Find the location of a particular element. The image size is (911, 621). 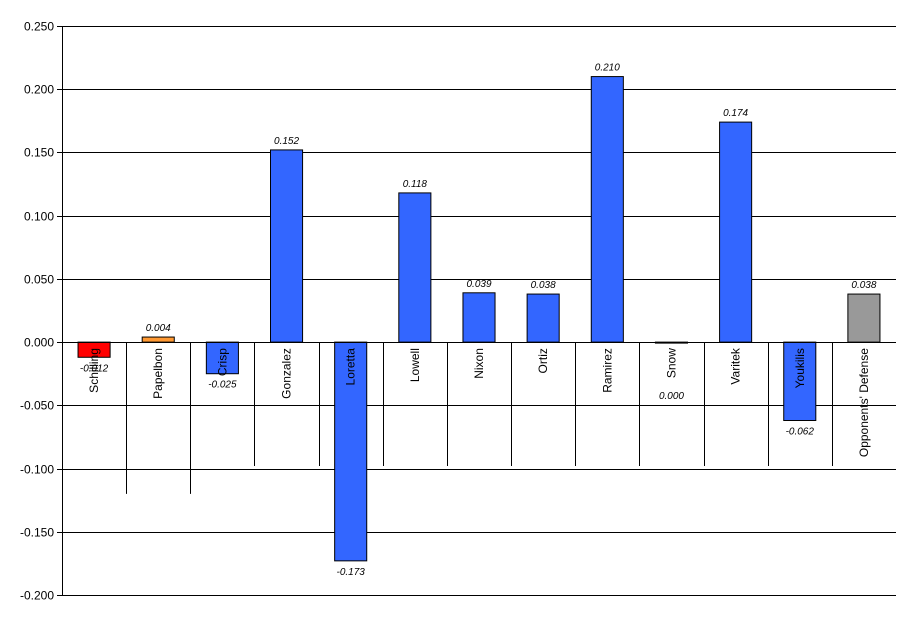

data-label: -0.173 is located at coordinates (351, 572).